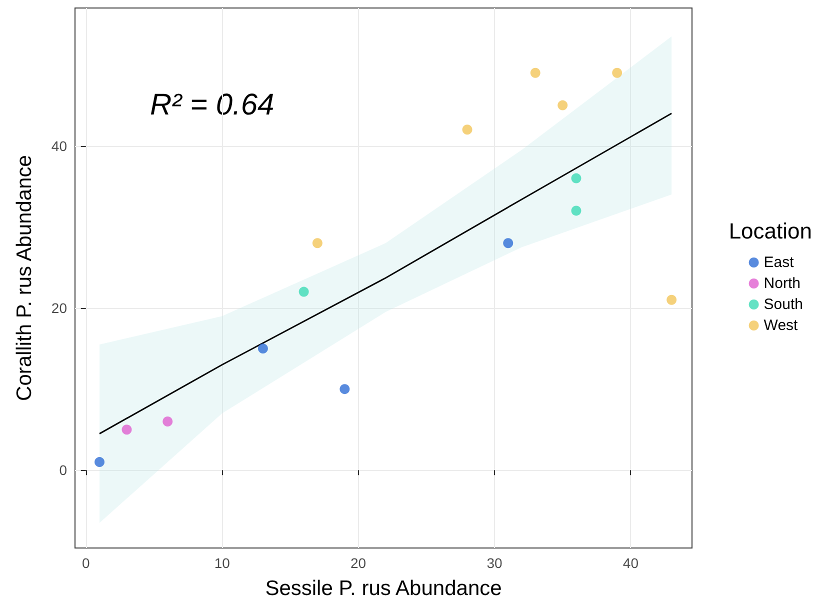 The image size is (818, 605). I want to click on x-tick-label: 0, so click(86, 563).